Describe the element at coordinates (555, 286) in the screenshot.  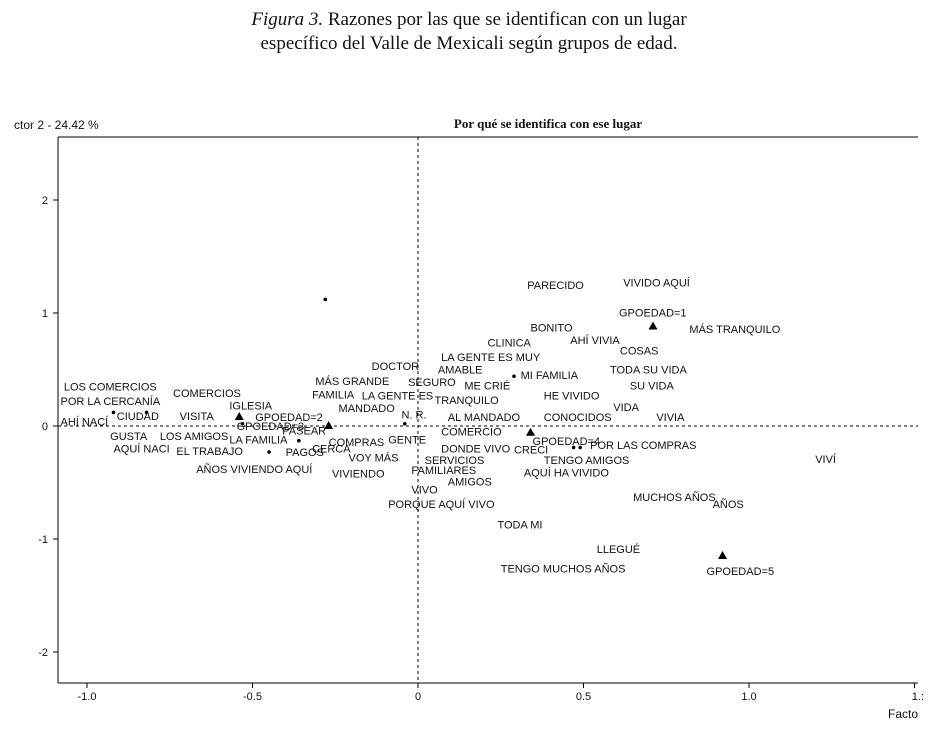
I see `category-point-label: PARECIDO` at that location.